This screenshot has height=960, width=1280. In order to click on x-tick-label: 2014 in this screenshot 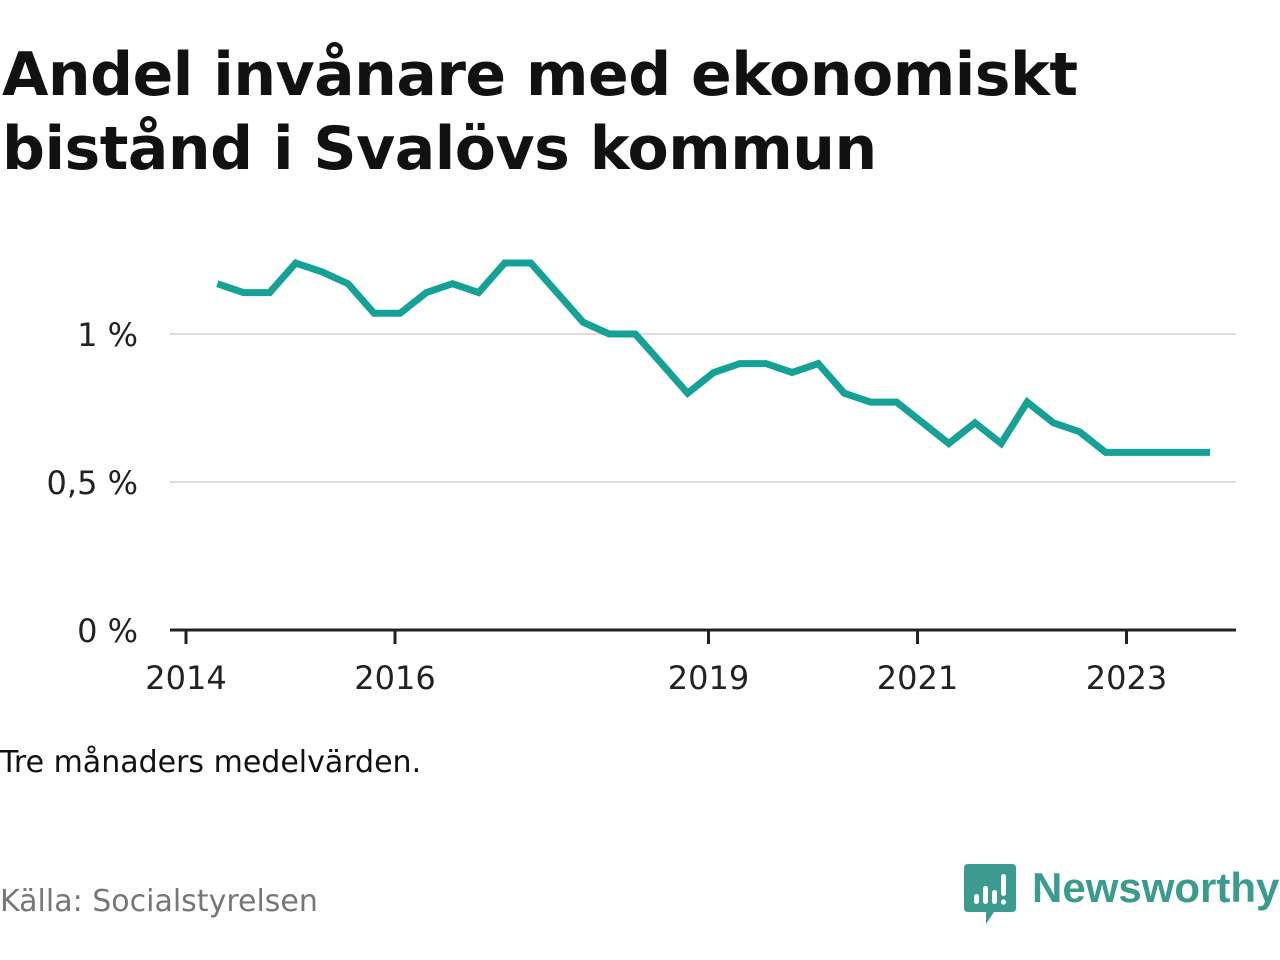, I will do `click(185, 678)`.